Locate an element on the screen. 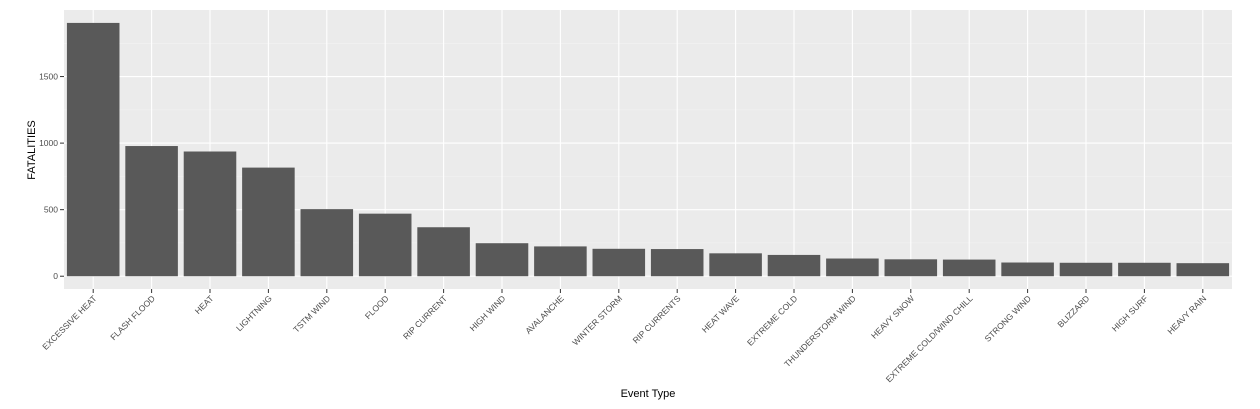  x-tick-label: EXCESSIVE HEAT is located at coordinates (69, 322).